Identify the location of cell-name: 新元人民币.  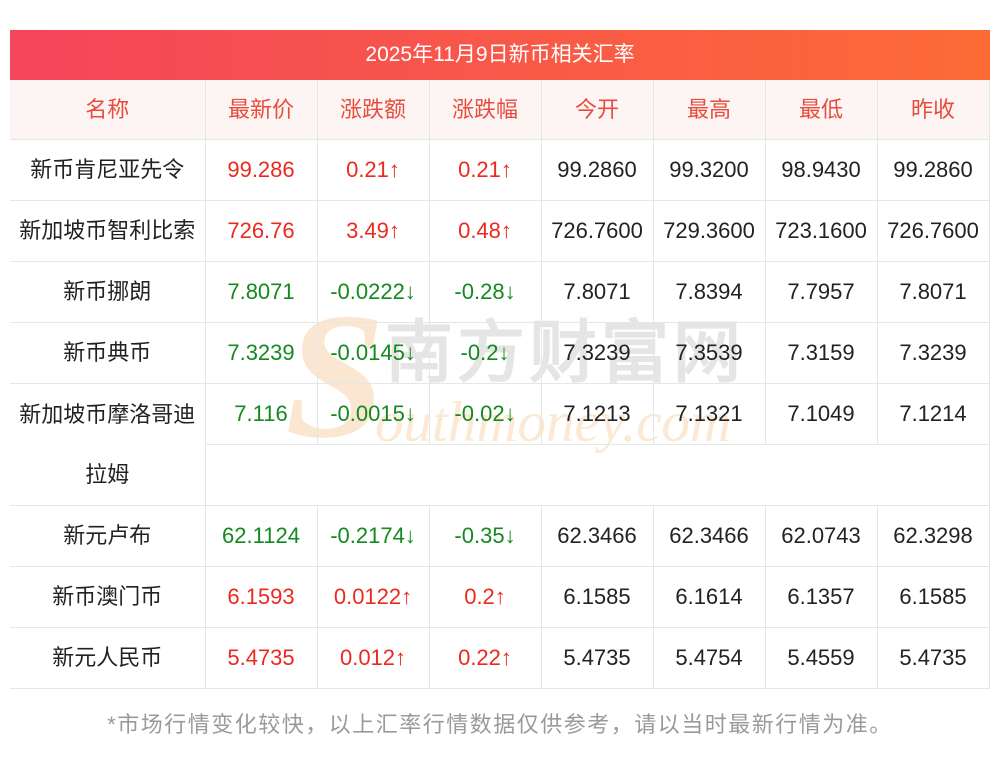
(108, 658).